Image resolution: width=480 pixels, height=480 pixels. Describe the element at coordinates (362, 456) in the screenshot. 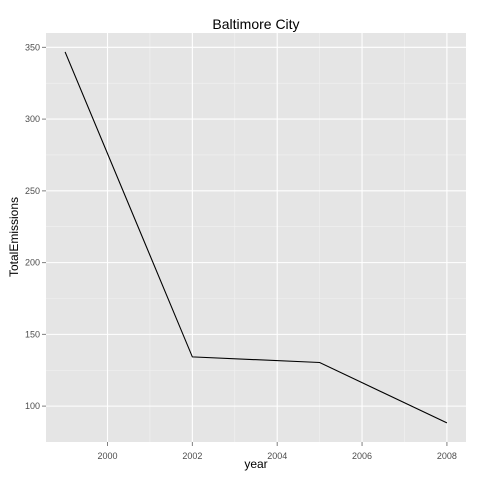

I see `x-tick-label: 2006` at that location.